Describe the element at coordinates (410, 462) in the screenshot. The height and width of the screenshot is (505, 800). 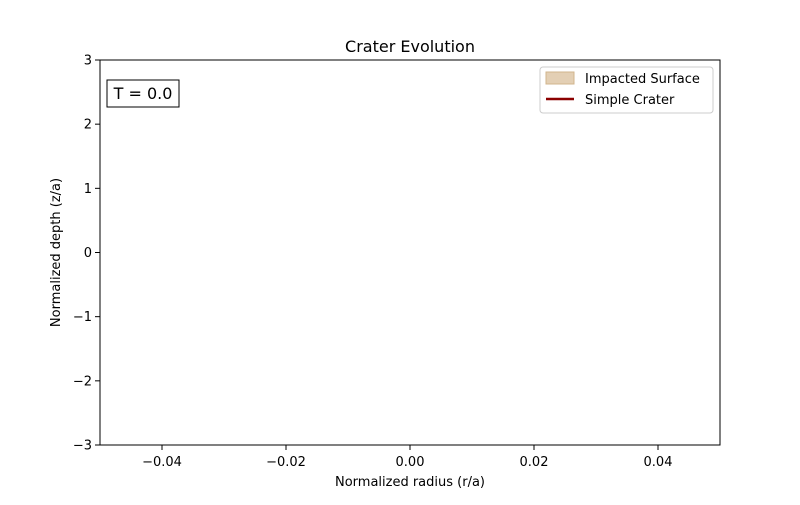
I see `x-tick-label: 0.00` at that location.